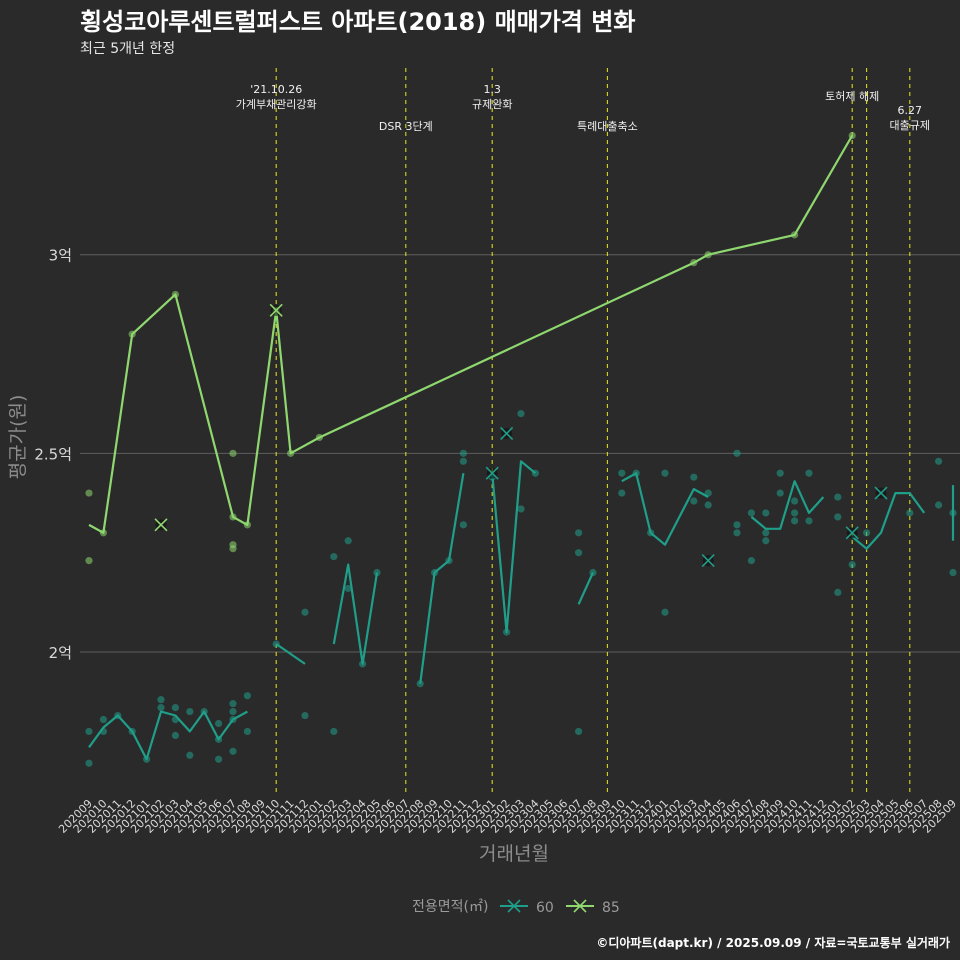 The height and width of the screenshot is (960, 960). Describe the element at coordinates (276, 89) in the screenshot. I see `event-label: '21.10.26` at that location.